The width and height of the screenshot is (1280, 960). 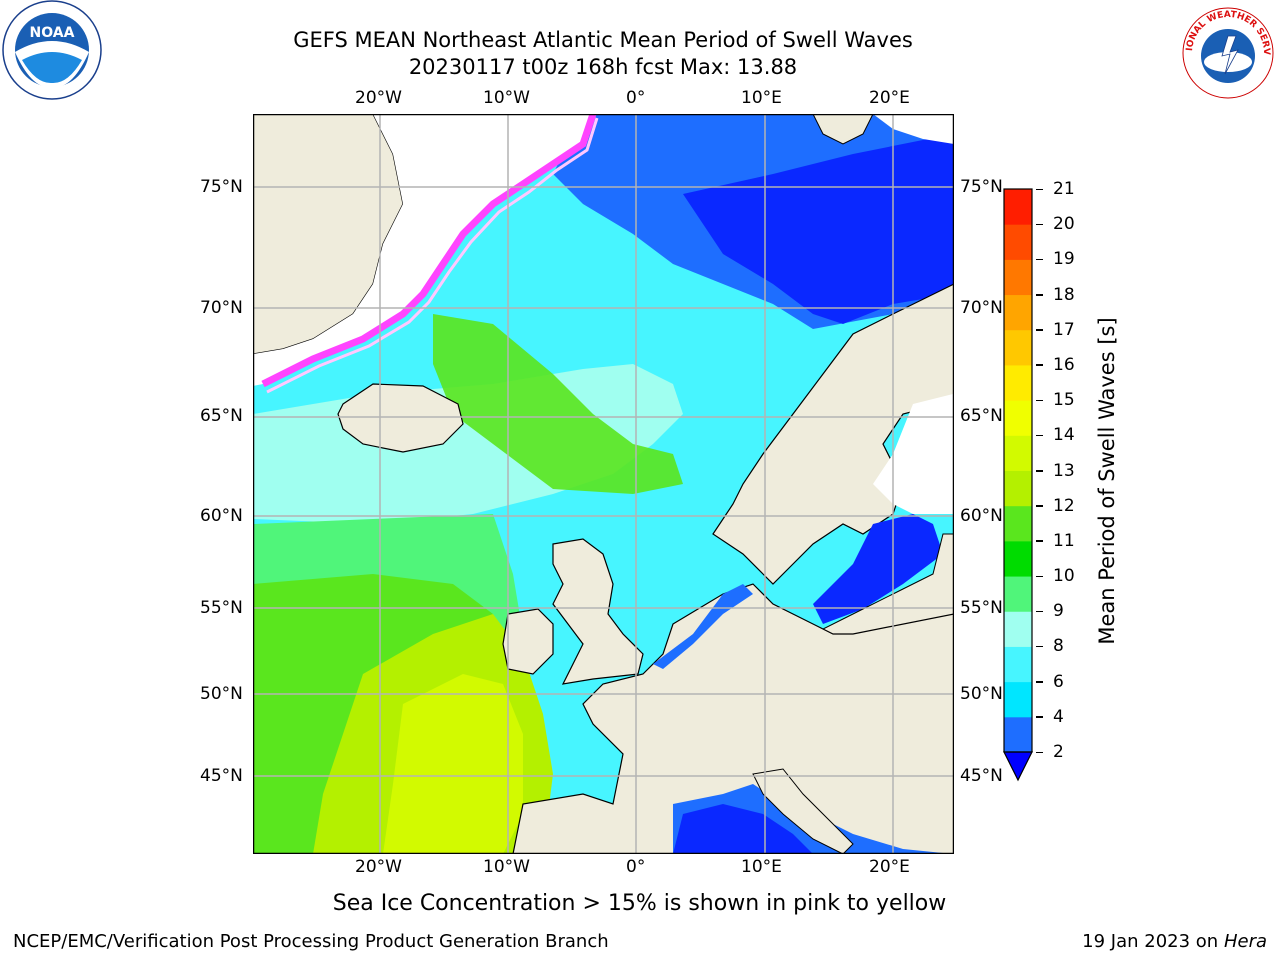 What do you see at coordinates (558, 404) in the screenshot?
I see `swell-zone-10-12s` at bounding box center [558, 404].